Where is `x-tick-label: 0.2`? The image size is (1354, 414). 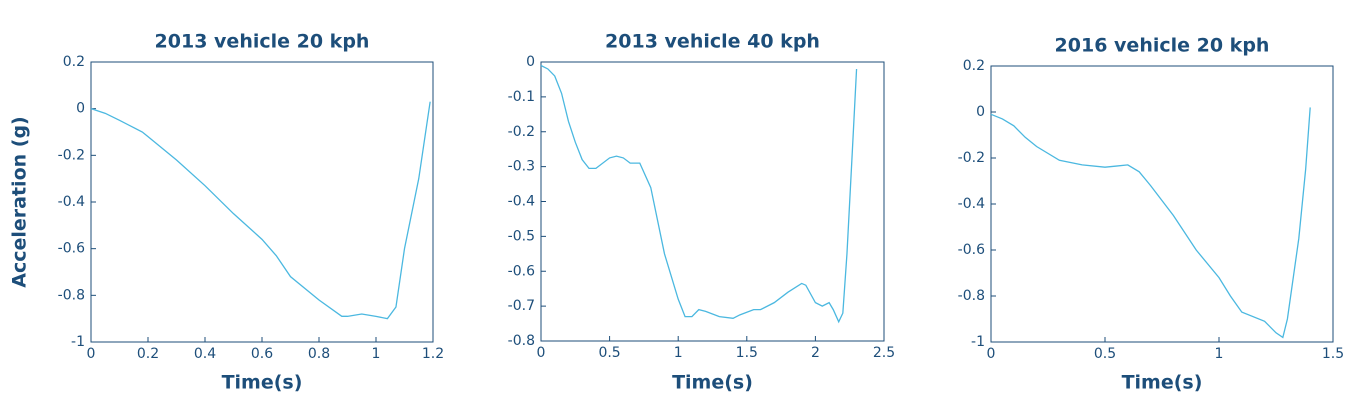
x-tick-label: 0.2 is located at coordinates (148, 354).